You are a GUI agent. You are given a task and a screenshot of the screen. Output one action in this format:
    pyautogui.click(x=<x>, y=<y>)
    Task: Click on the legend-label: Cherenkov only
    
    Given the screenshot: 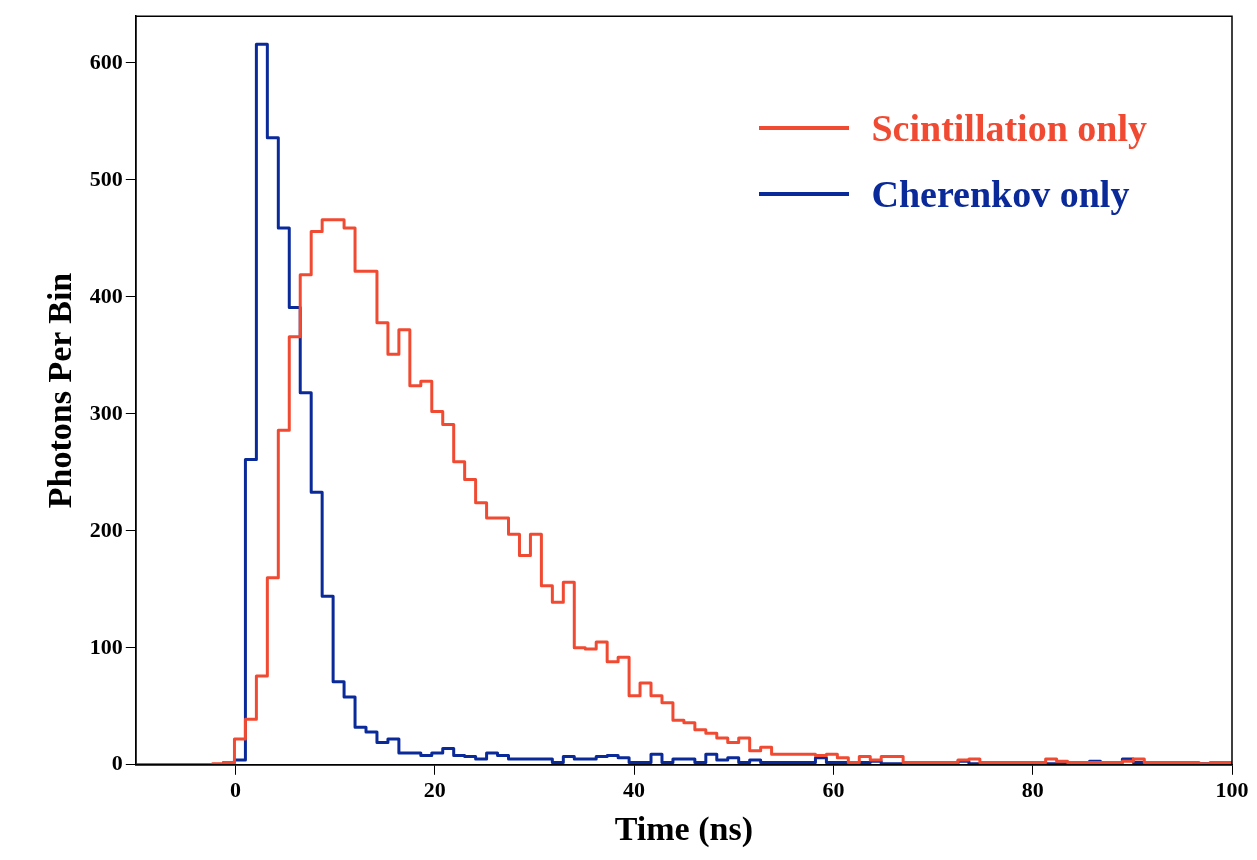 What is the action you would take?
    pyautogui.click(x=1000, y=194)
    